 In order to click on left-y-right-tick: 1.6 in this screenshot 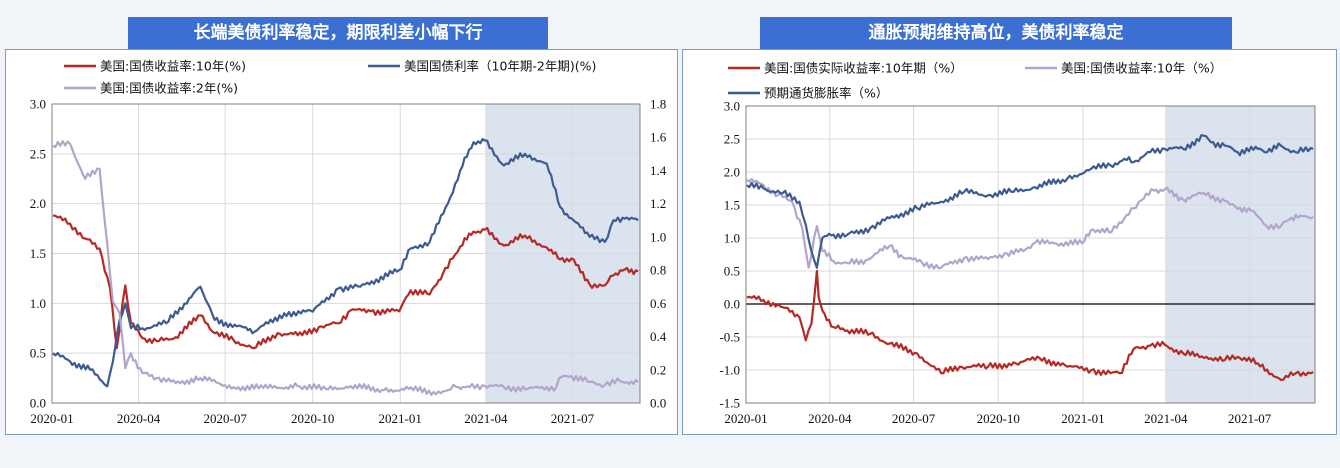, I will do `click(658, 137)`.